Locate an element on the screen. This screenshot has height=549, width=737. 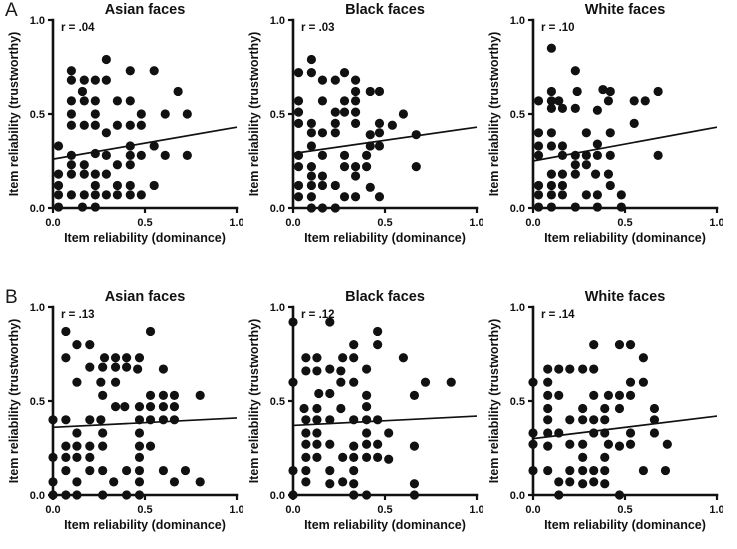
chart-title: Black faces is located at coordinates (385, 10).